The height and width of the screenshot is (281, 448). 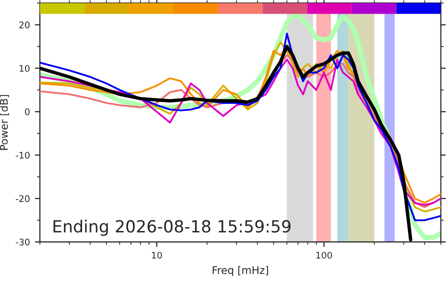 I want to click on x-tick-label: 100, so click(x=324, y=255).